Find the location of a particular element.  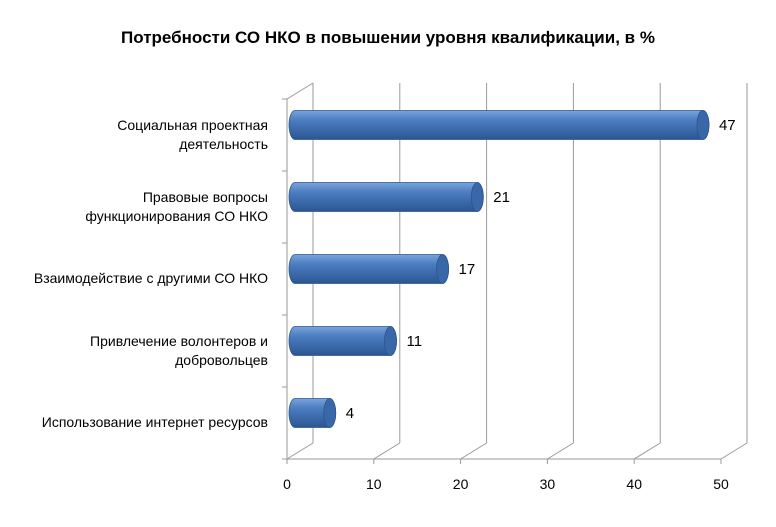

x-tick-label: 10 is located at coordinates (374, 484).